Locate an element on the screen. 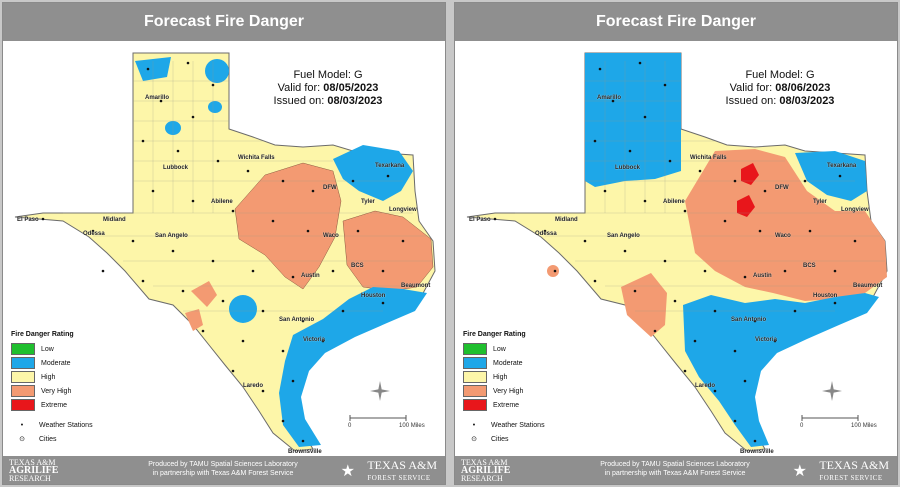  very-high-zone-north-central is located at coordinates (288, 226).